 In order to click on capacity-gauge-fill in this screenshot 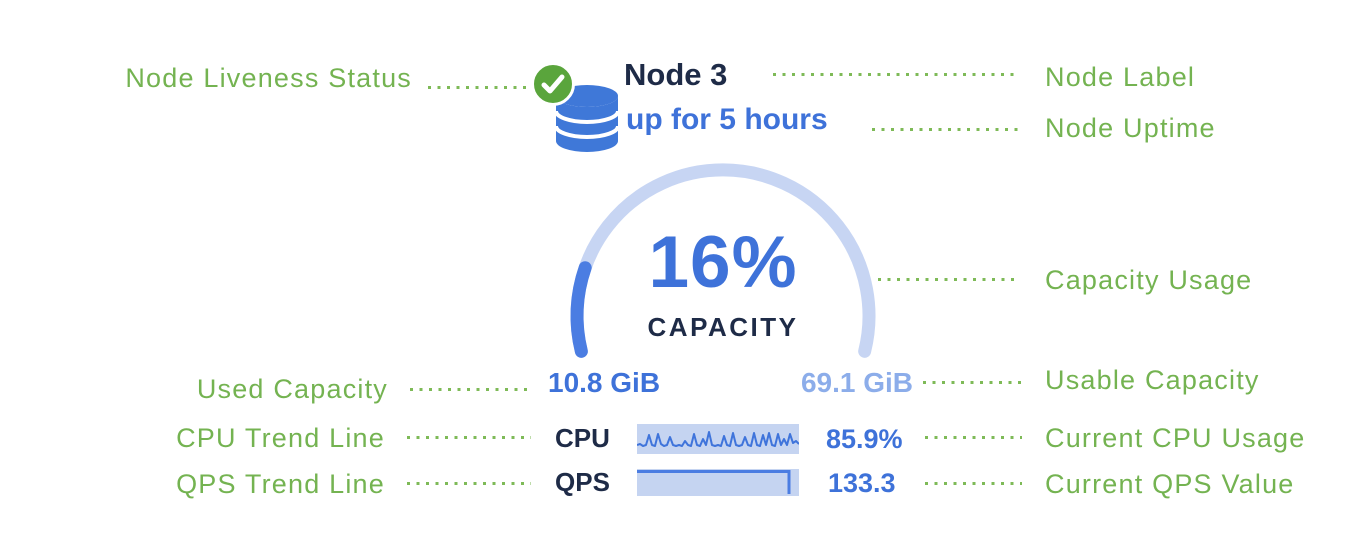, I will do `click(723, 260)`.